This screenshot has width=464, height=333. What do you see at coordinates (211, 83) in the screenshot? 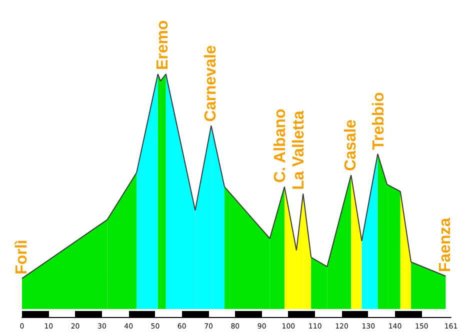
I see `annotation: Carnevale` at bounding box center [211, 83].